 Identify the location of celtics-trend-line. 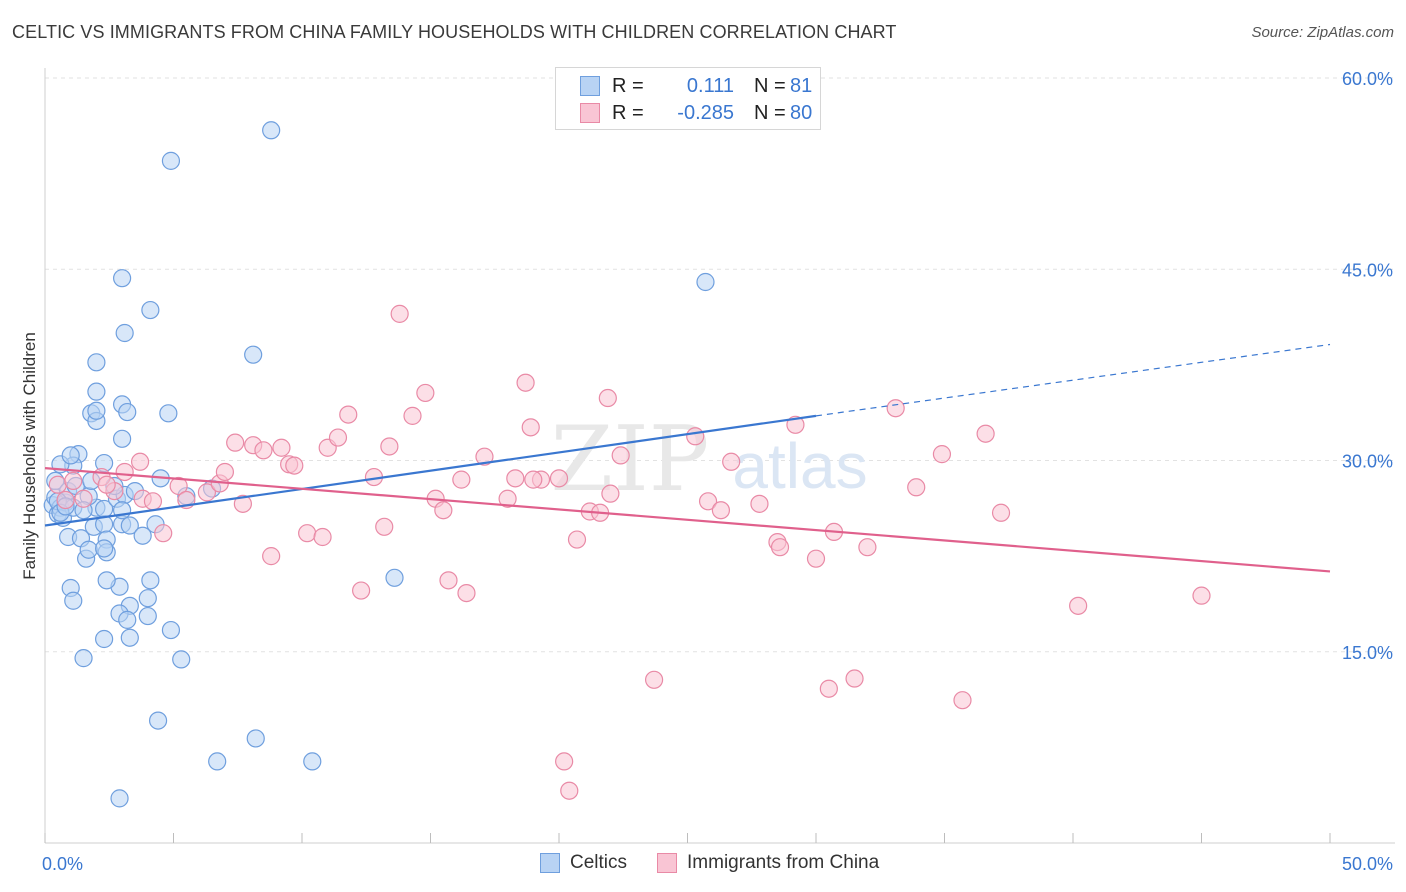
(430, 470).